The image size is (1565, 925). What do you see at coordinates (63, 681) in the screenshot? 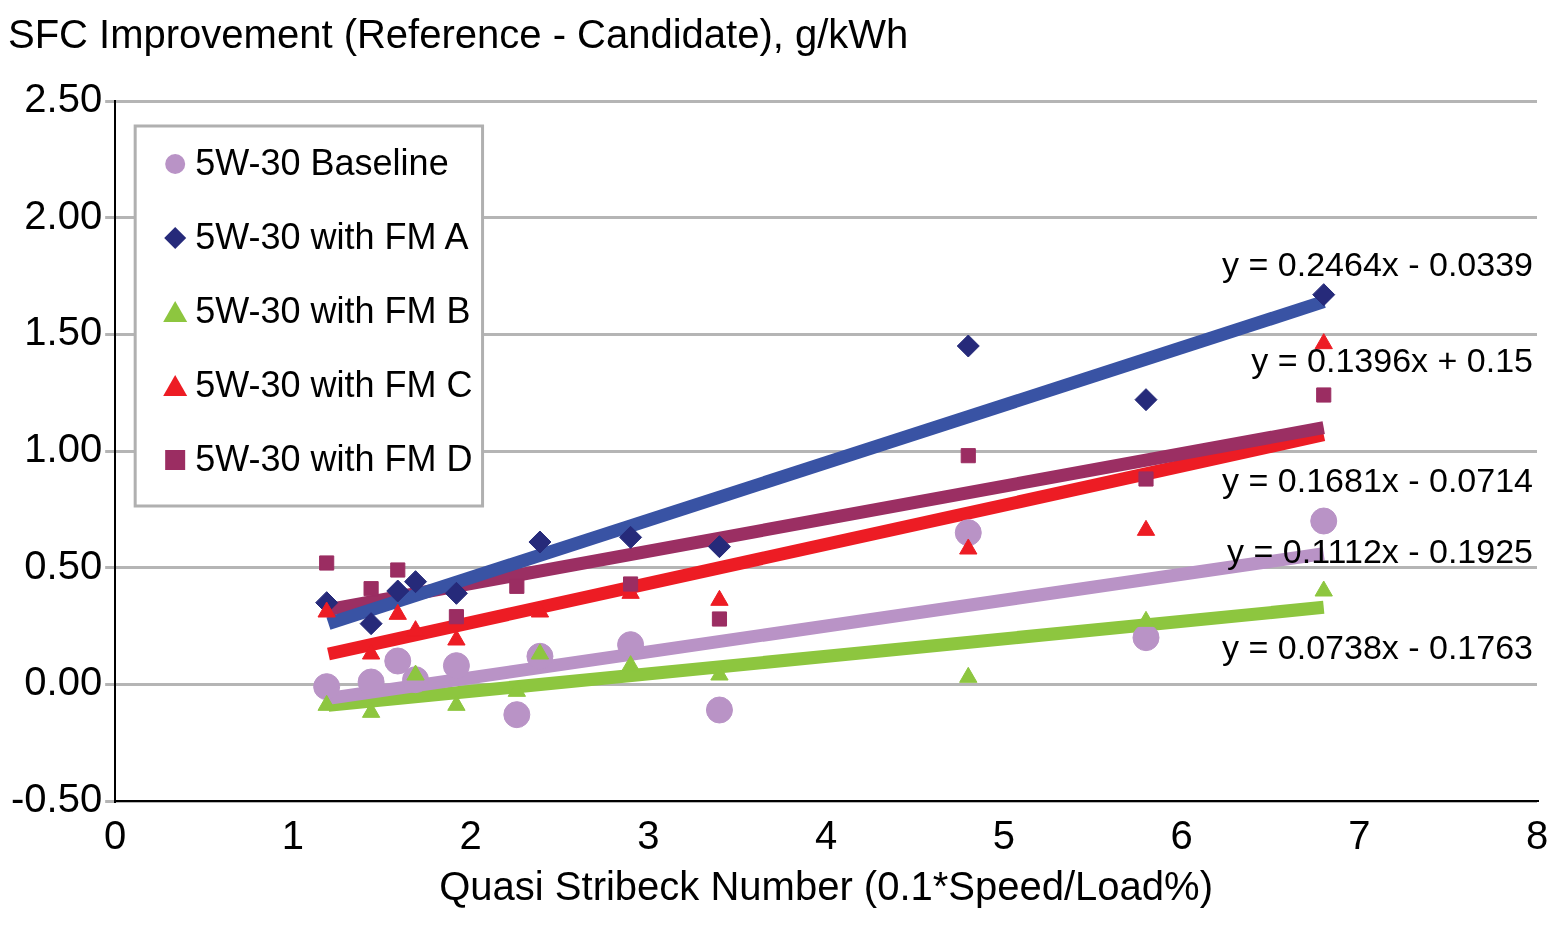
I see `y-tick-label: 0.00` at bounding box center [63, 681].